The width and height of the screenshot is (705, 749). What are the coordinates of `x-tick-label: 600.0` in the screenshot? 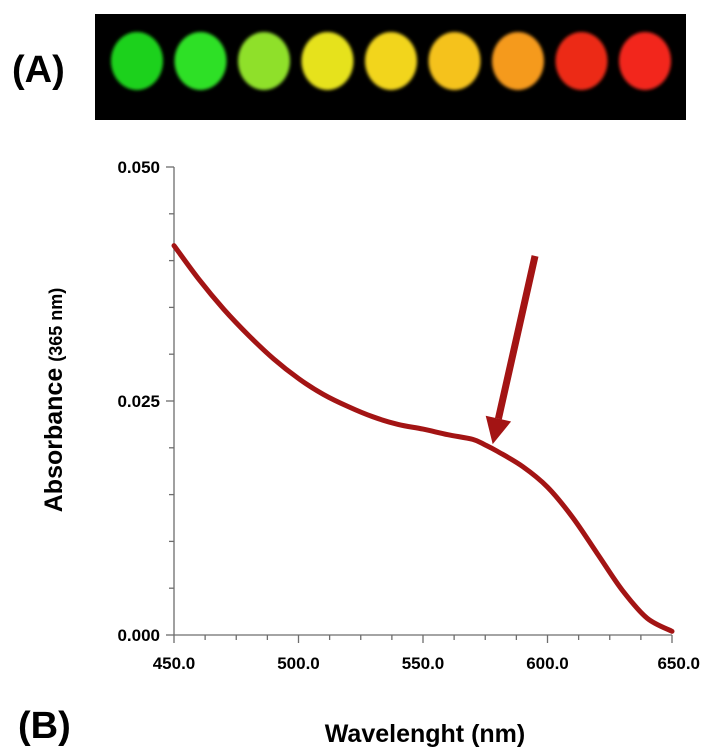 It's located at (547, 663).